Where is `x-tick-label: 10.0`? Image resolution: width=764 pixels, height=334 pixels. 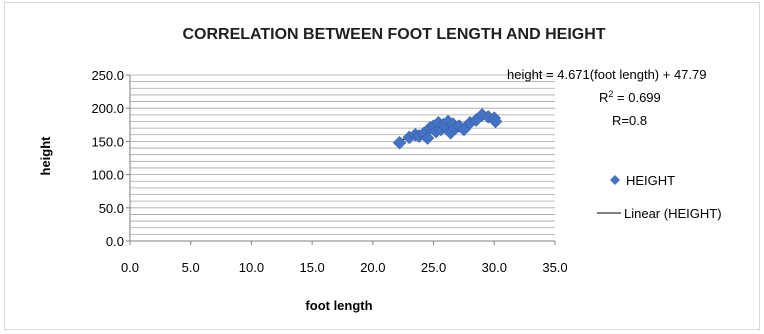 x-tick-label: 10.0 is located at coordinates (251, 267).